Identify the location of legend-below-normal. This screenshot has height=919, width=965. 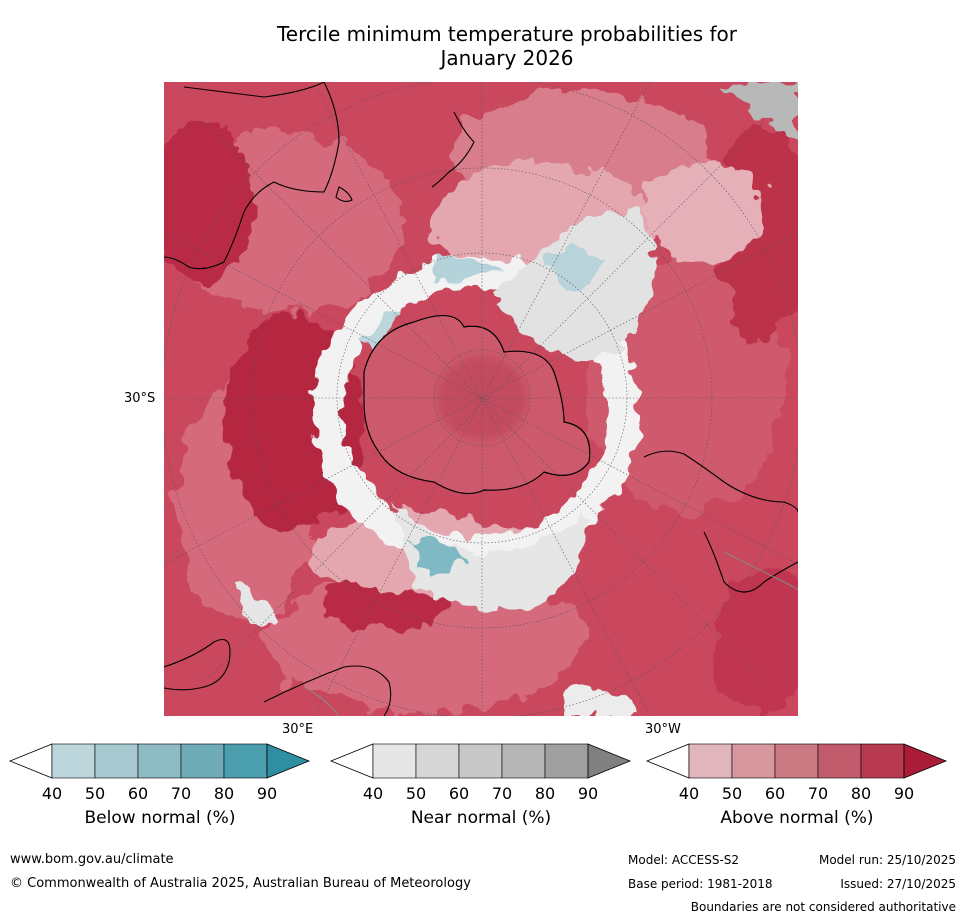
(159, 762).